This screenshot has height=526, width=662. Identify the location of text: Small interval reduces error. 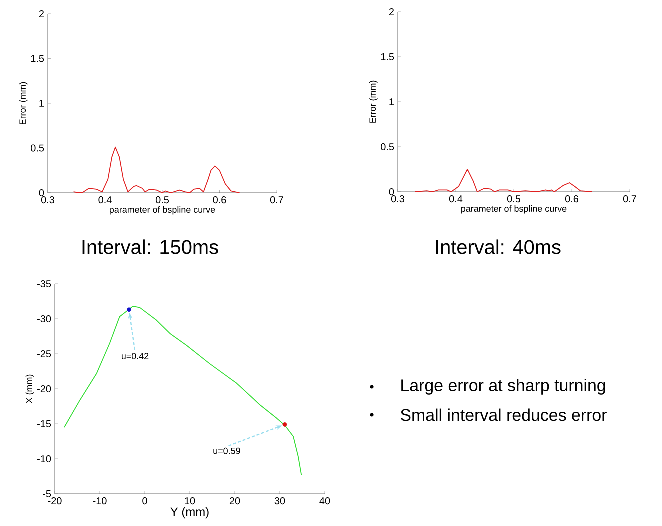
(503, 415).